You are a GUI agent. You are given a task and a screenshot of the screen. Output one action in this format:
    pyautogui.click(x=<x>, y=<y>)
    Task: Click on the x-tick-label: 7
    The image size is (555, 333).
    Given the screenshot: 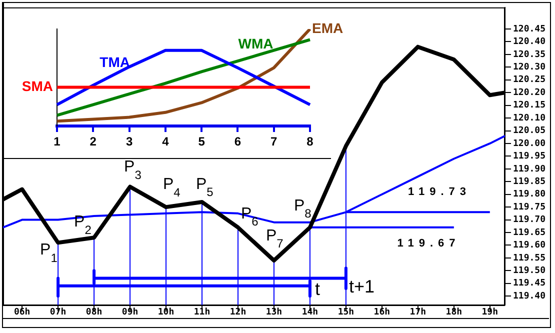 What is the action you would take?
    pyautogui.click(x=274, y=141)
    